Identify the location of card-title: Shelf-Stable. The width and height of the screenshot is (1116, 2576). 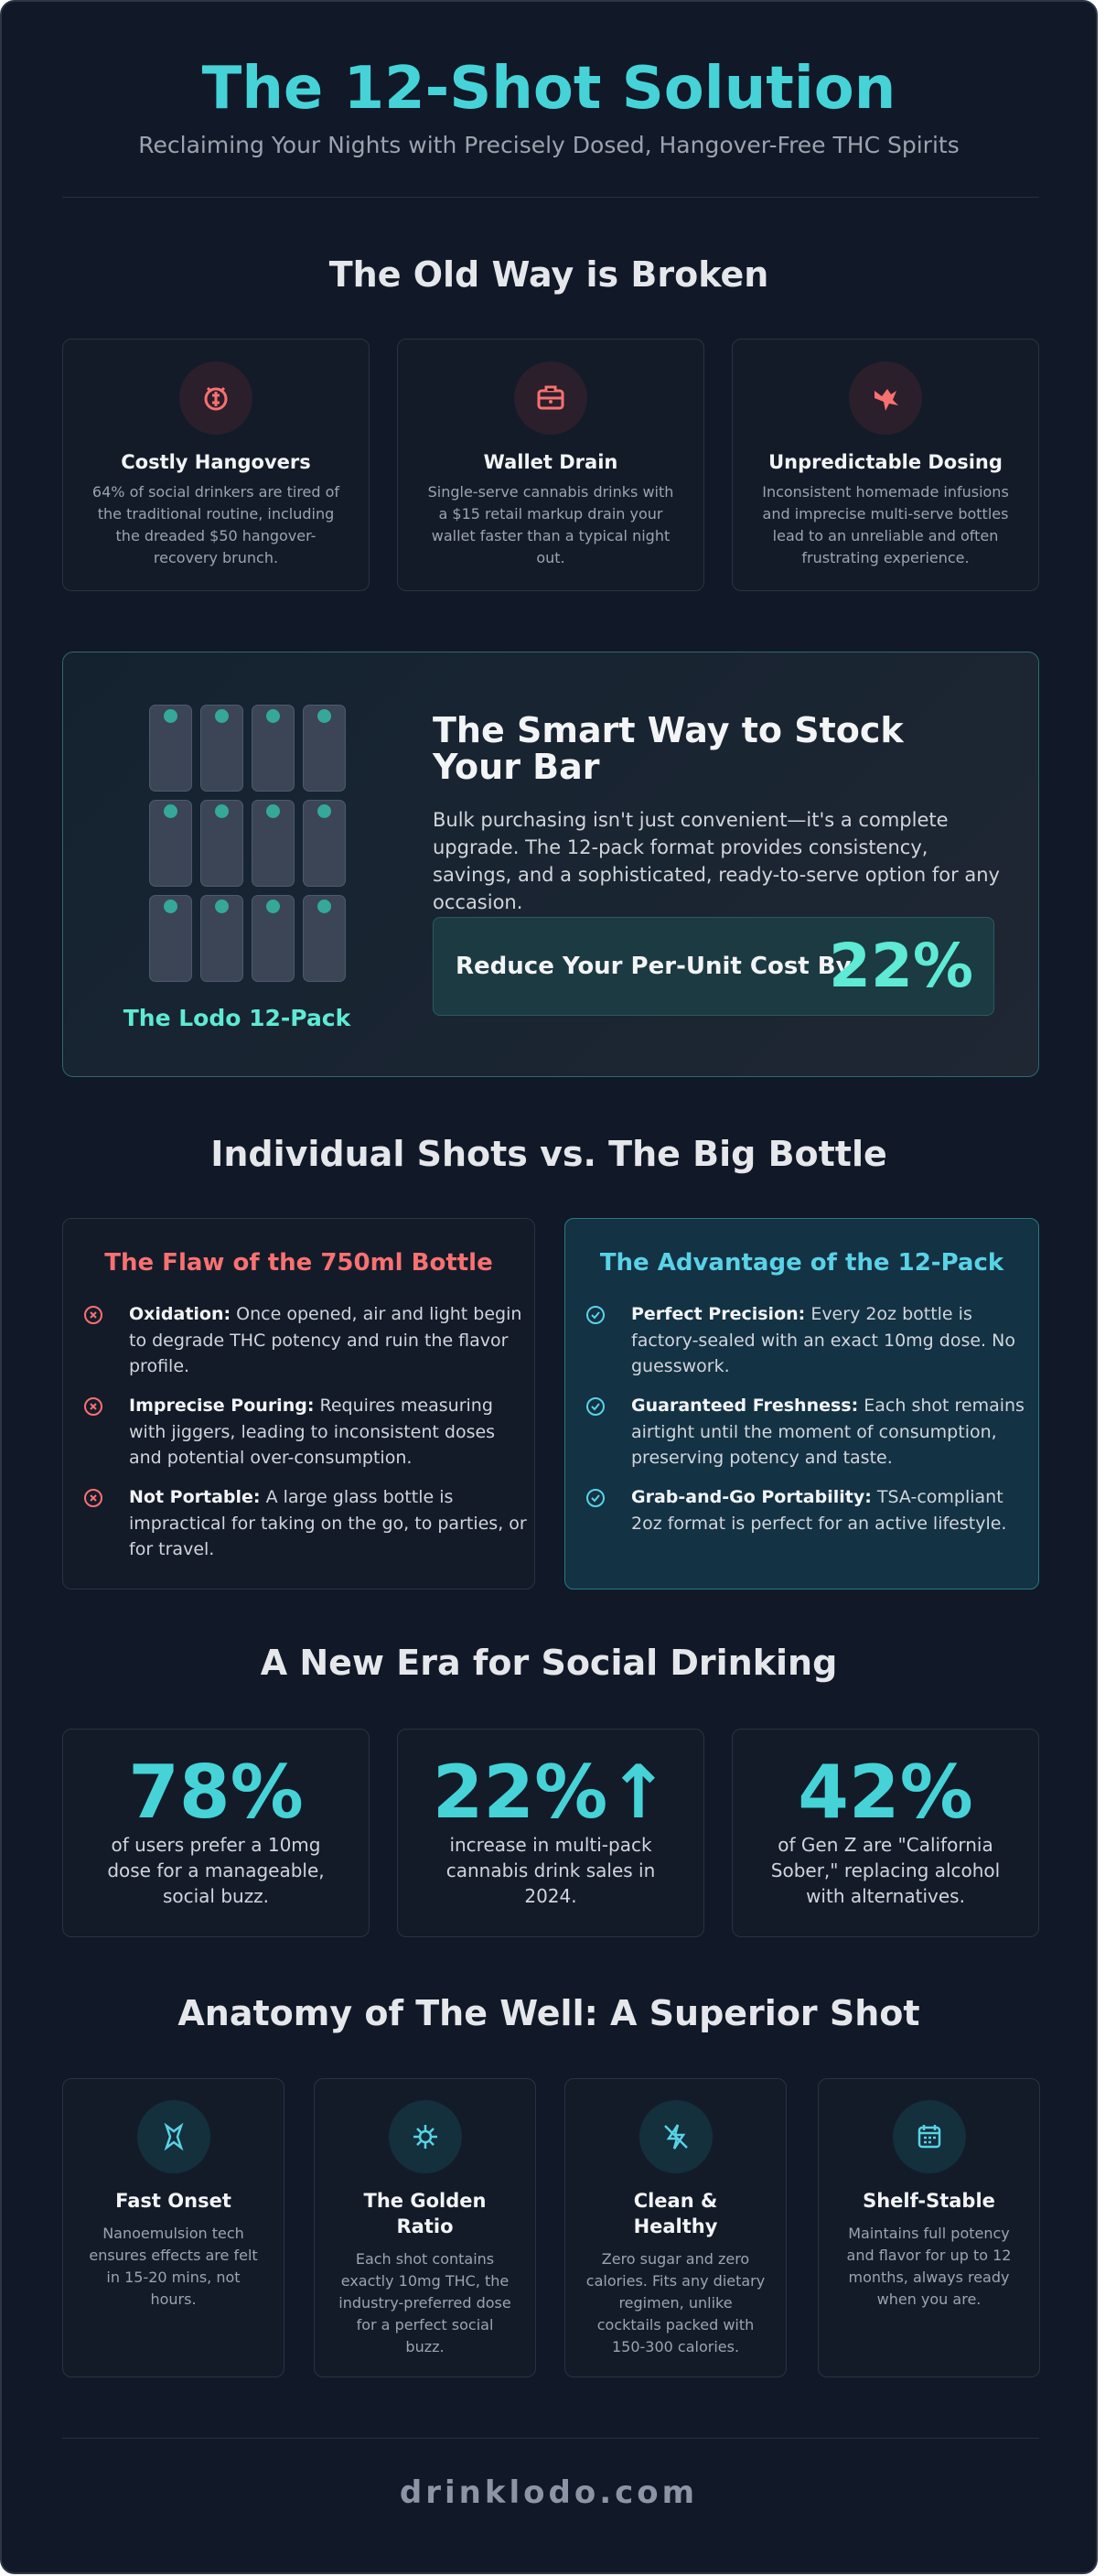
(929, 2201).